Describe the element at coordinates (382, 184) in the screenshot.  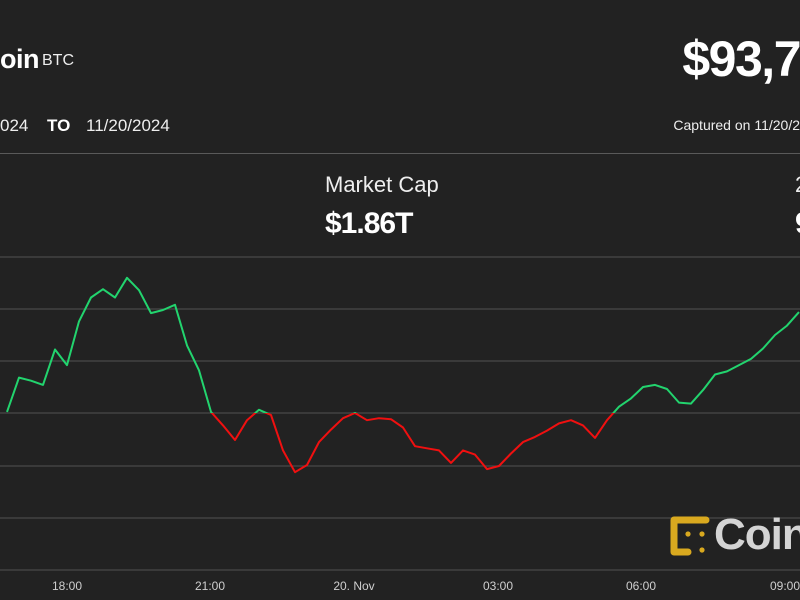
I see `market-cap-label: Market Cap` at that location.